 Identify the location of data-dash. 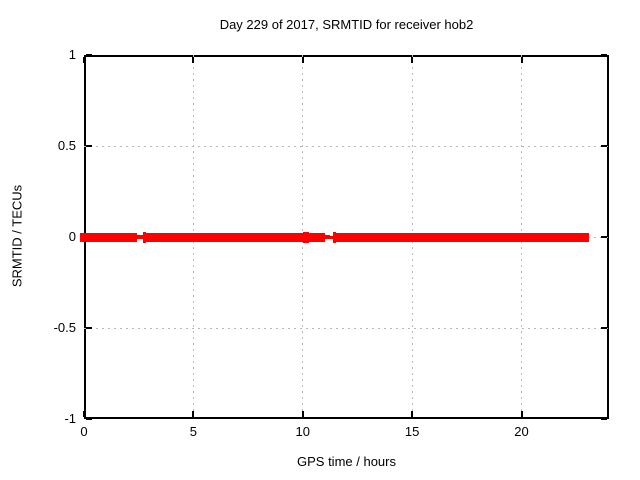
(326, 237).